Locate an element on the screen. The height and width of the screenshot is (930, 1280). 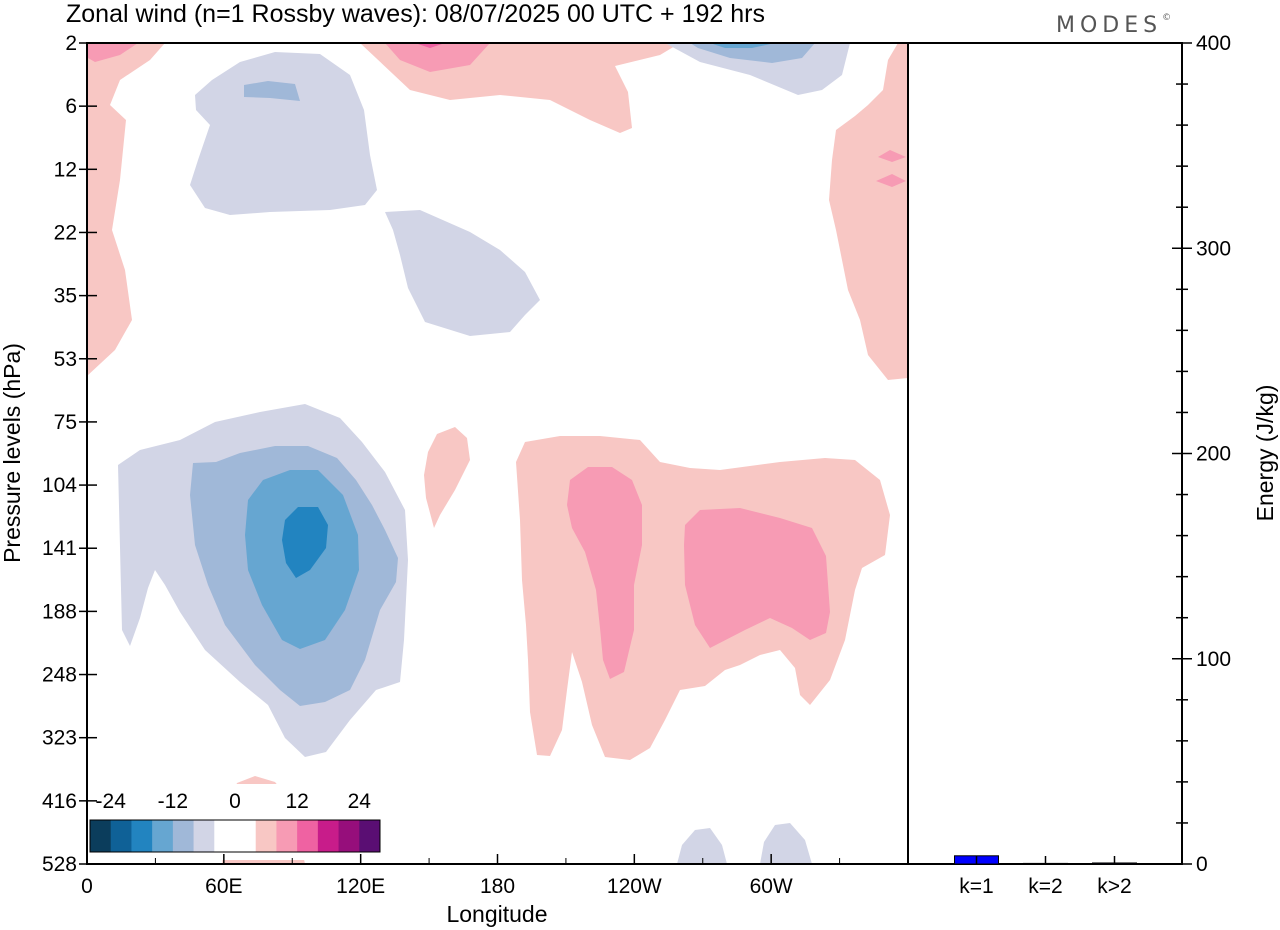
x-tick-label: 120E is located at coordinates (360, 886).